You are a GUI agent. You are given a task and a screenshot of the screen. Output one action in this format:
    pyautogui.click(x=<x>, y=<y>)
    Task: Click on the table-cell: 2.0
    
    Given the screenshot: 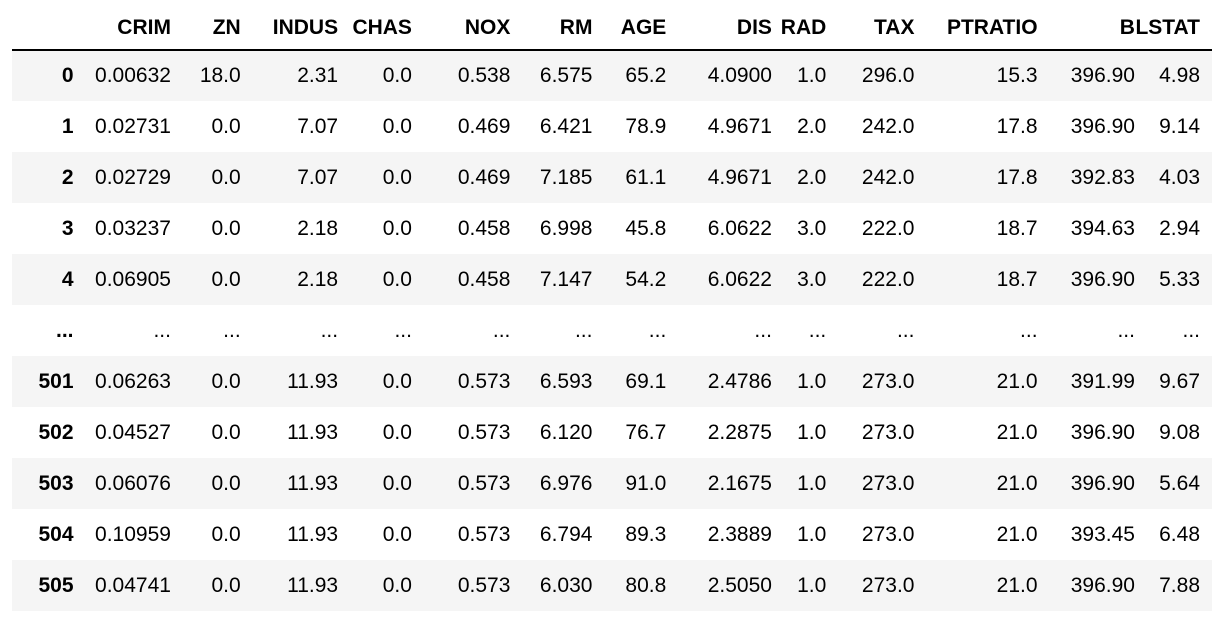 What is the action you would take?
    pyautogui.click(x=812, y=177)
    